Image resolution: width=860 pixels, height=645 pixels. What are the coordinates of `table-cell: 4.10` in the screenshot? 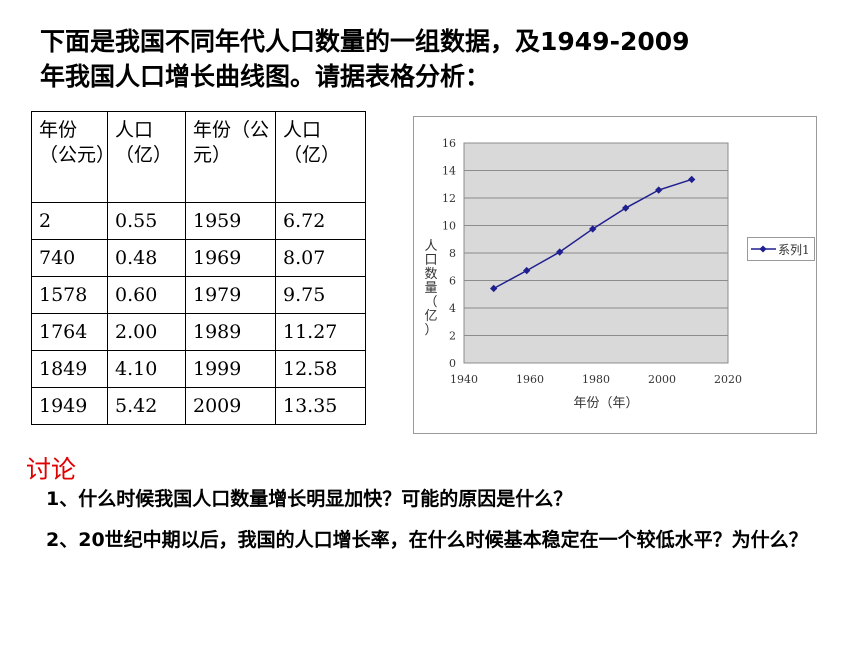 It's located at (146, 369).